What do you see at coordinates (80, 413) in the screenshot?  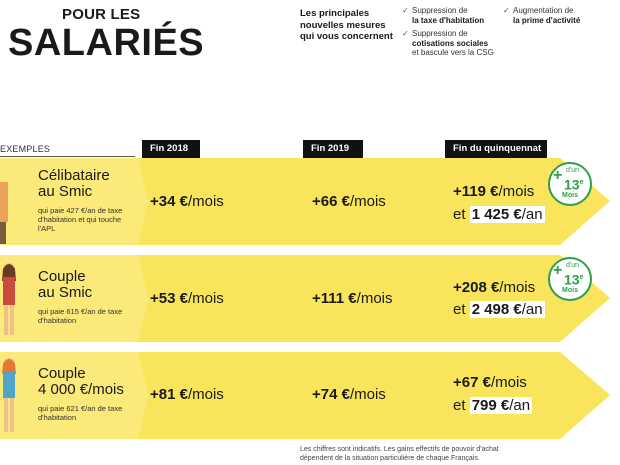 I see `row-subtitle: qui paie 621 €/an de taxe d'habitation` at bounding box center [80, 413].